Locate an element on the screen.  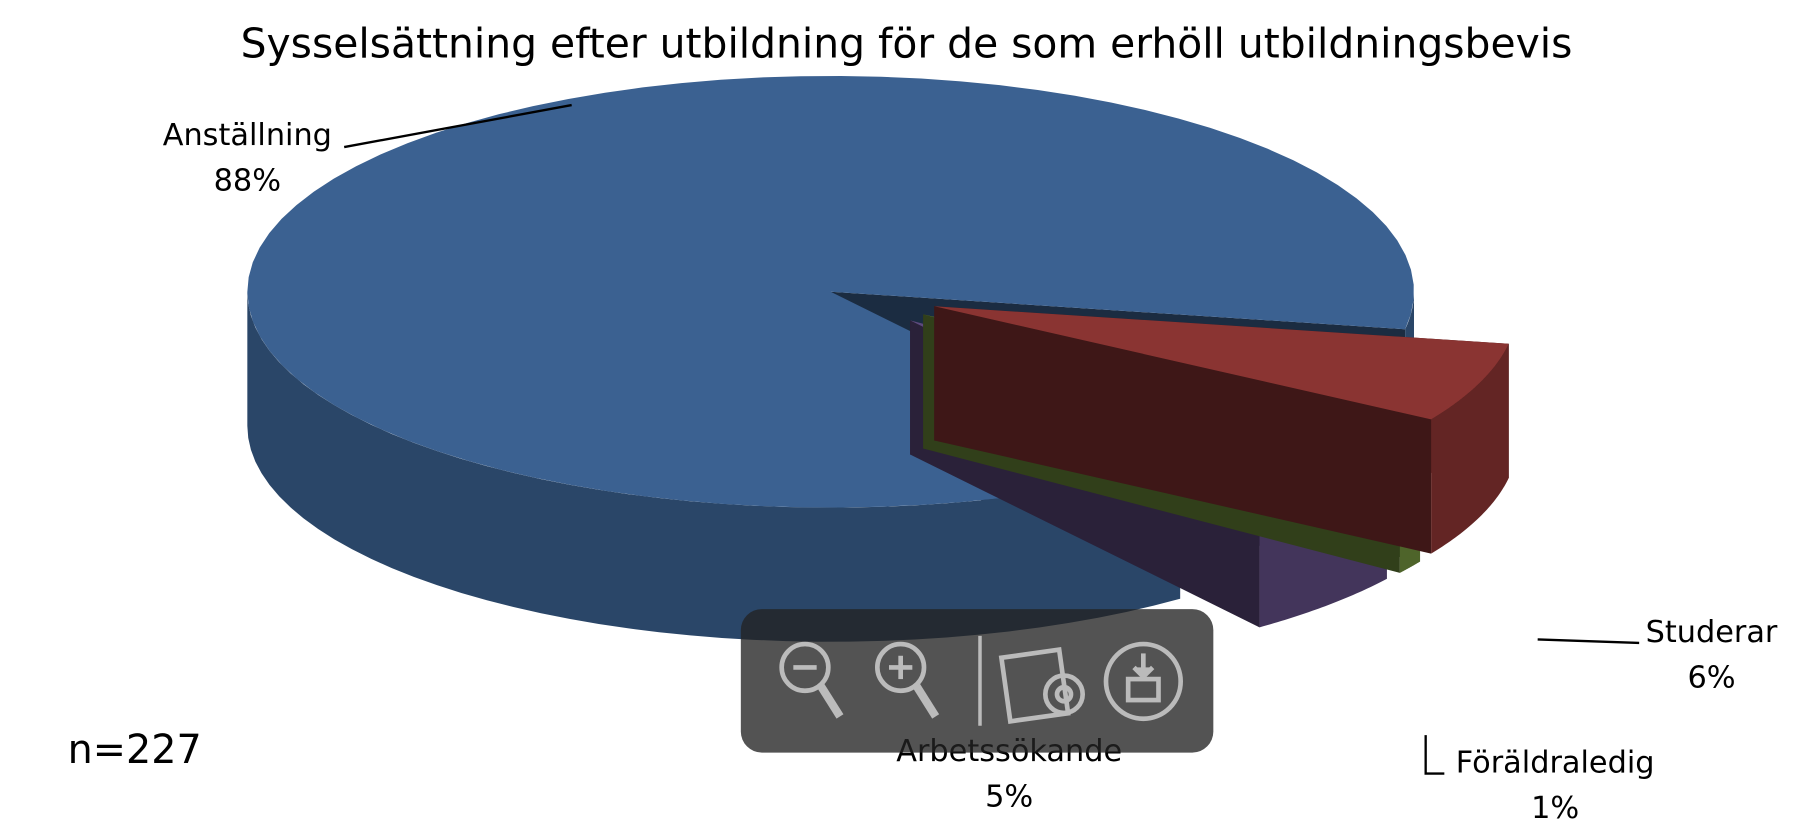
pie-slice is located at coordinates (1221, 430).